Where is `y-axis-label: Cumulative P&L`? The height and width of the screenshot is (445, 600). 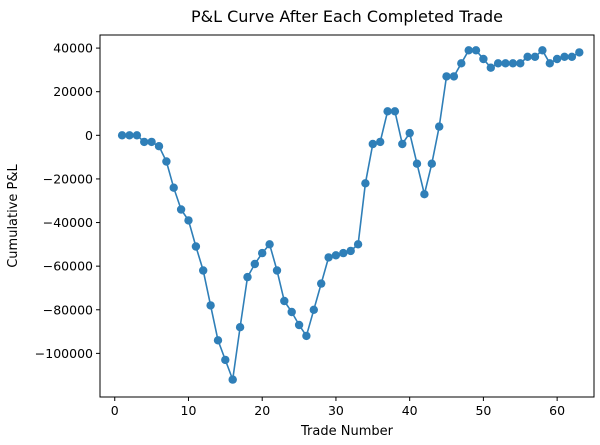 y-axis-label: Cumulative P&L is located at coordinates (13, 215).